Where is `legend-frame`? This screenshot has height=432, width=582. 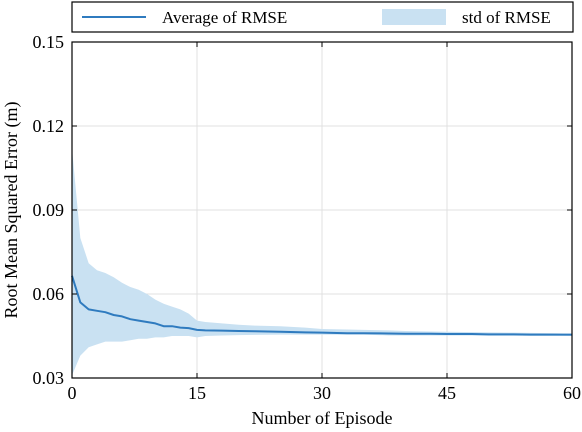
legend-frame is located at coordinates (322, 17).